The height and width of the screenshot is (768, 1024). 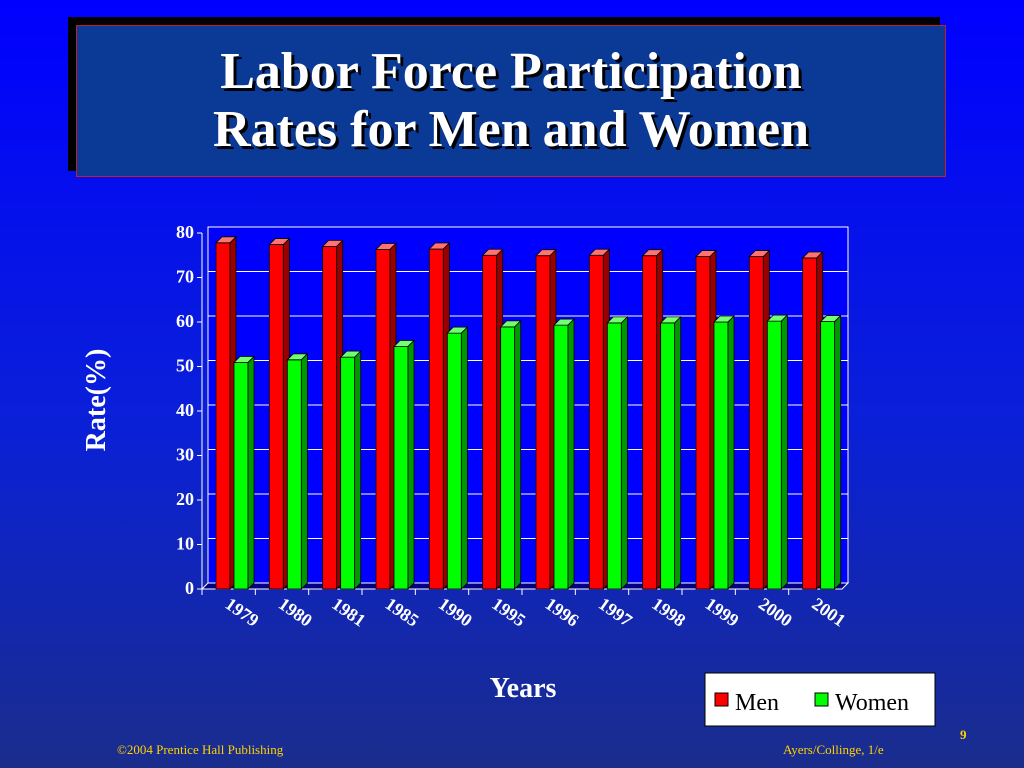 I want to click on x-tick-label: 2000, so click(x=775, y=612).